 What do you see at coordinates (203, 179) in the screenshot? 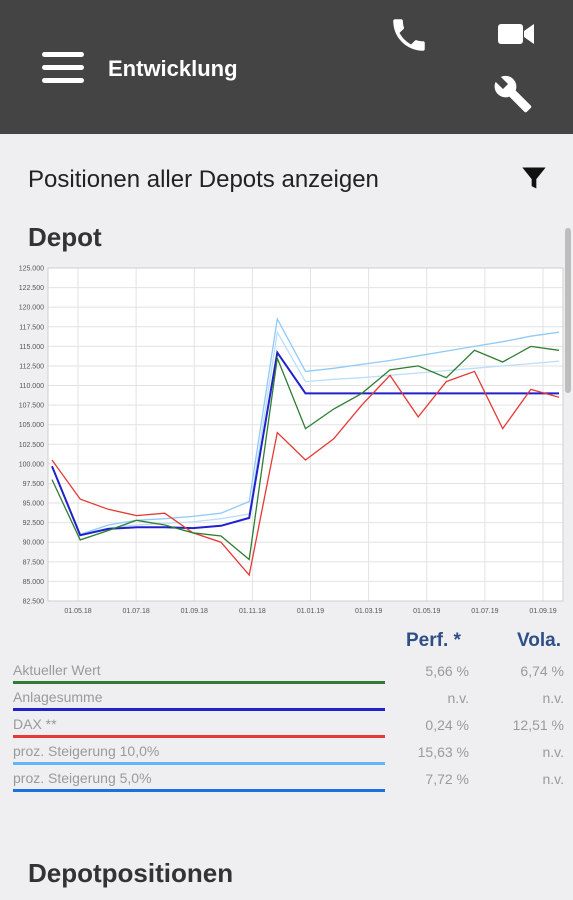
I see `filter-label: Positionen aller Depots anzeigen` at bounding box center [203, 179].